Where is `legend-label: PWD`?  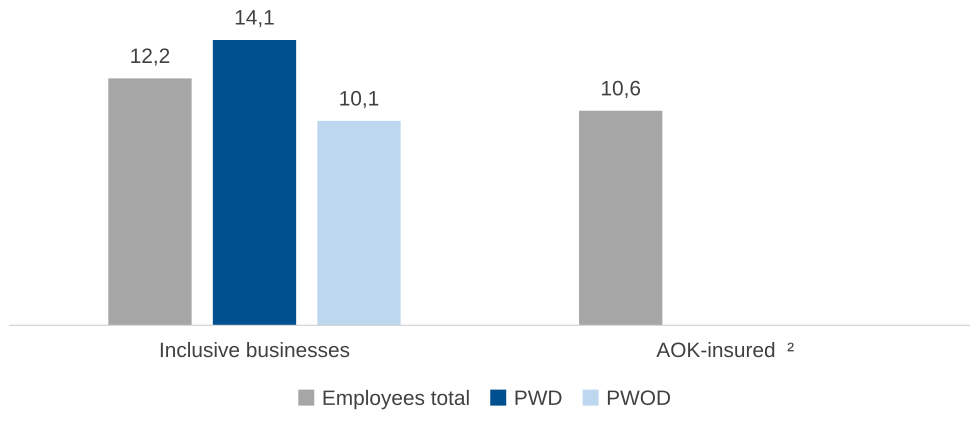
legend-label: PWD is located at coordinates (539, 397).